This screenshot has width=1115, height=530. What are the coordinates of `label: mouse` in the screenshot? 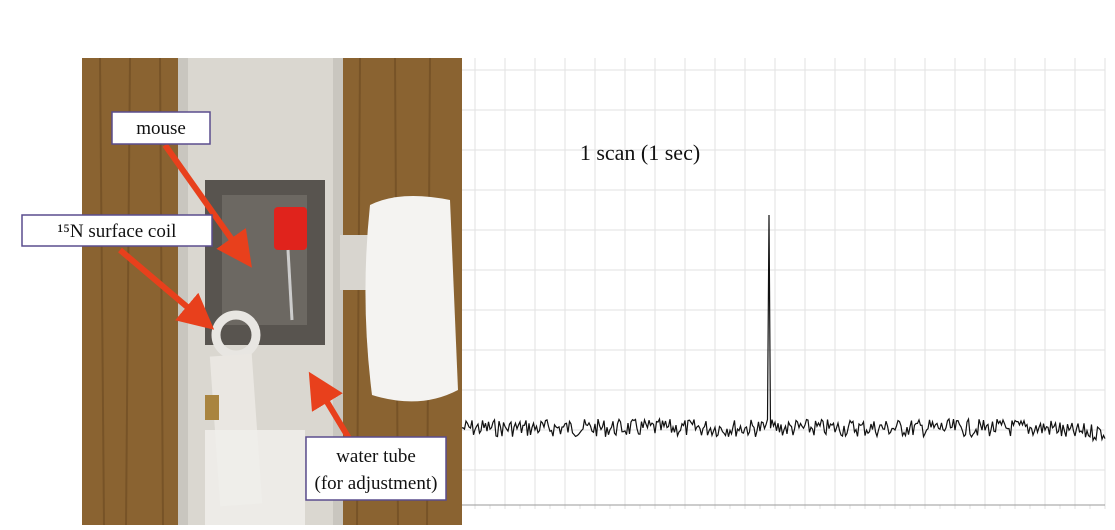 It's located at (161, 128).